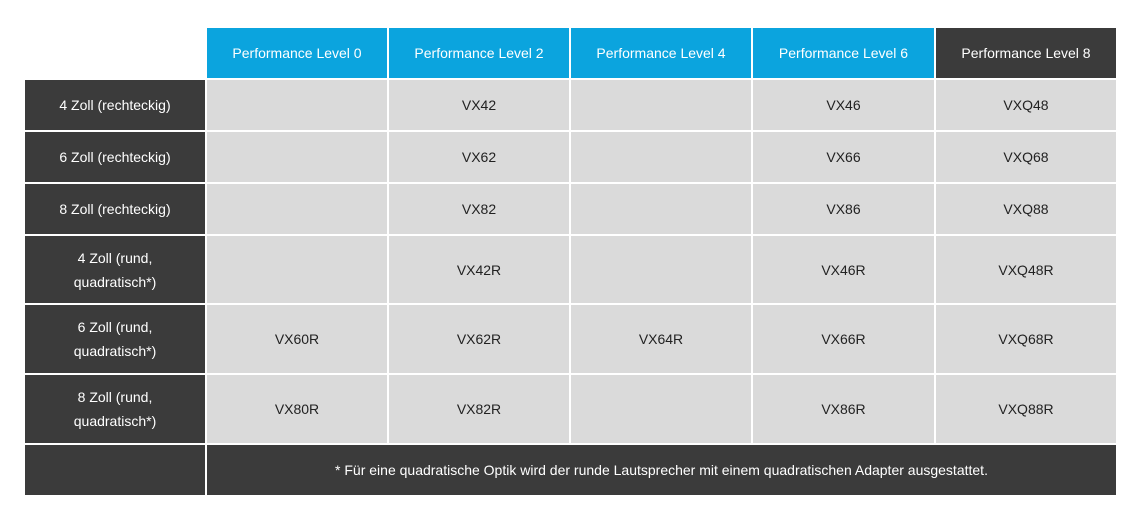 The width and height of the screenshot is (1139, 520). I want to click on model-cell: VX86, so click(843, 209).